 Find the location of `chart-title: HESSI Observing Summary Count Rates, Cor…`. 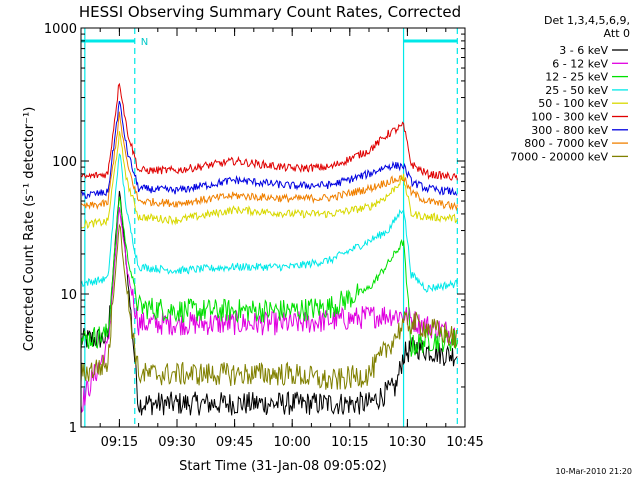

chart-title: HESSI Observing Summary Count Rates, Cor… is located at coordinates (270, 12).